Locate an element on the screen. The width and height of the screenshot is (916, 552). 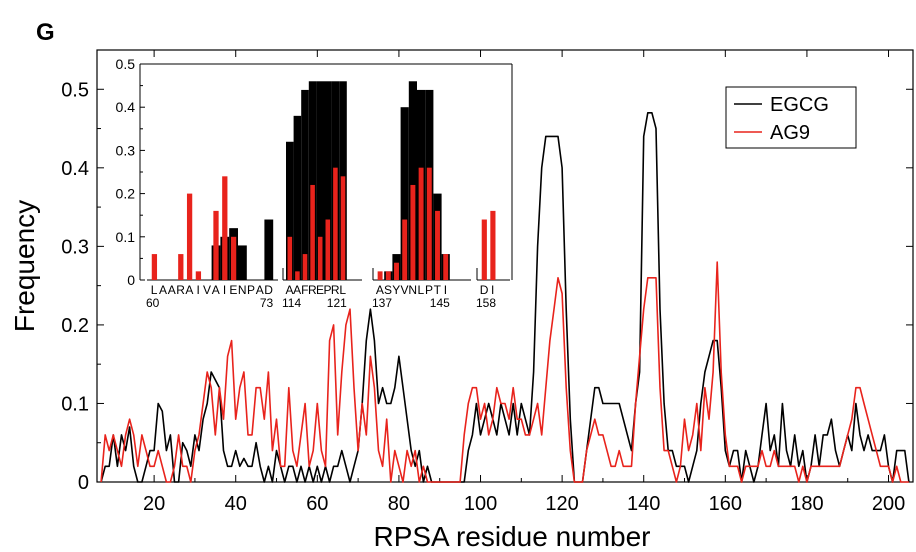
x-tick-label: 160 is located at coordinates (725, 504).